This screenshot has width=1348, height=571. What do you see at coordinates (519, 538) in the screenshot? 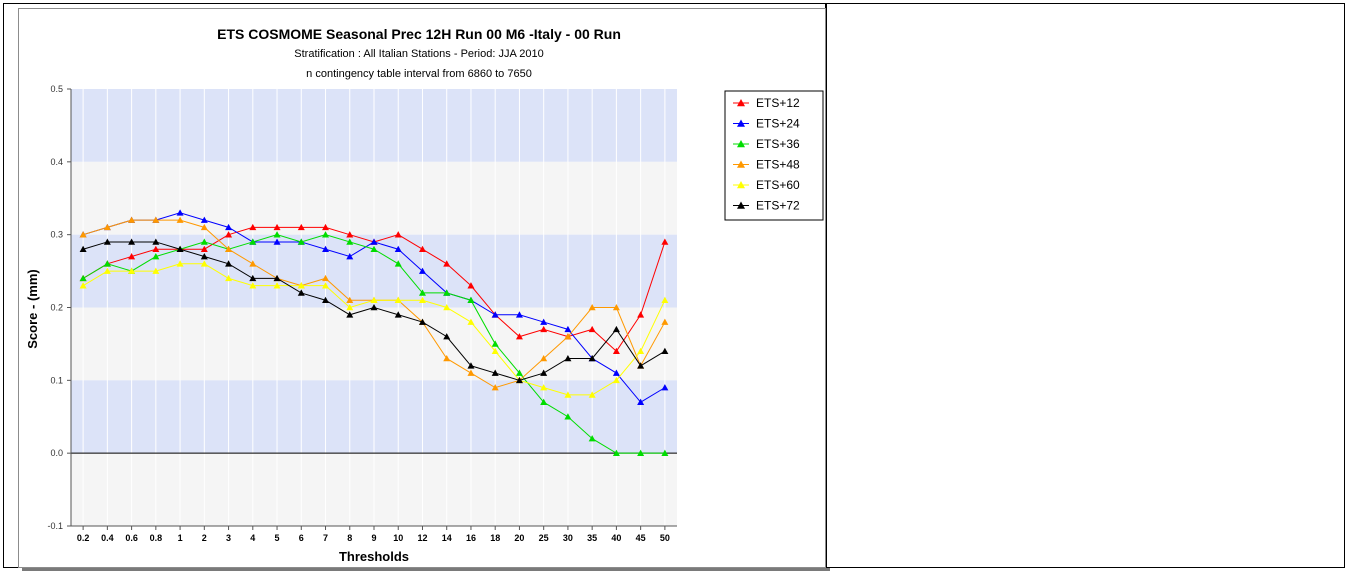
I see `x-tick-label: 20` at bounding box center [519, 538].